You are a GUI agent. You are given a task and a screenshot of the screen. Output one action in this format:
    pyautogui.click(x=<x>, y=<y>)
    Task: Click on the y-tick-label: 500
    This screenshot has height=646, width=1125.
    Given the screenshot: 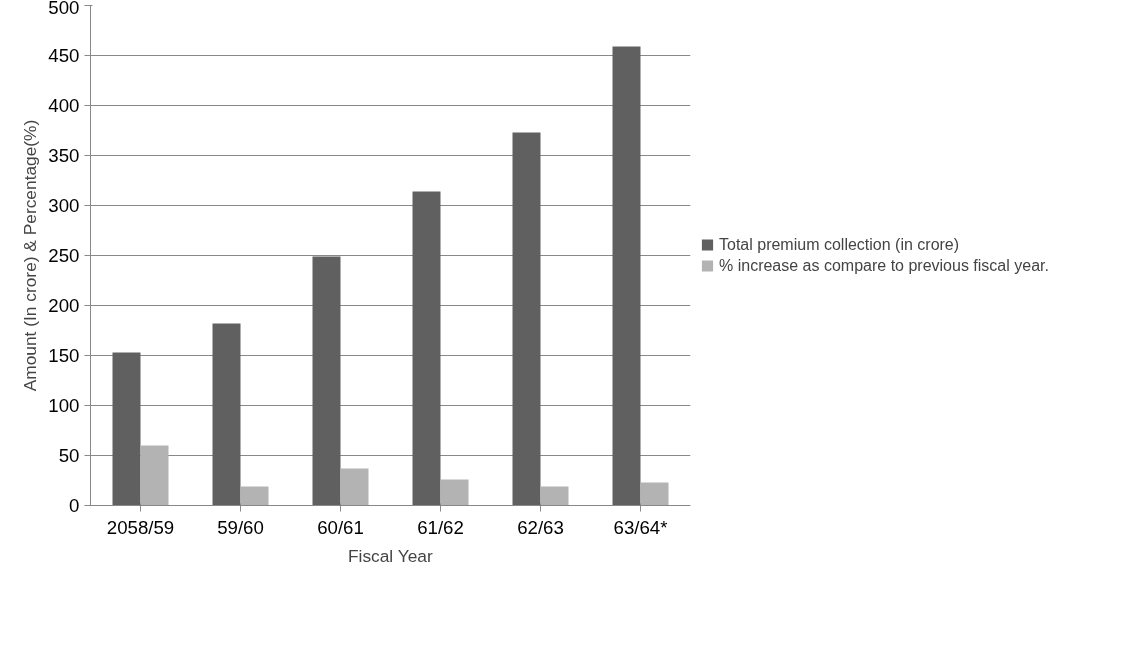 What is the action you would take?
    pyautogui.click(x=64, y=9)
    